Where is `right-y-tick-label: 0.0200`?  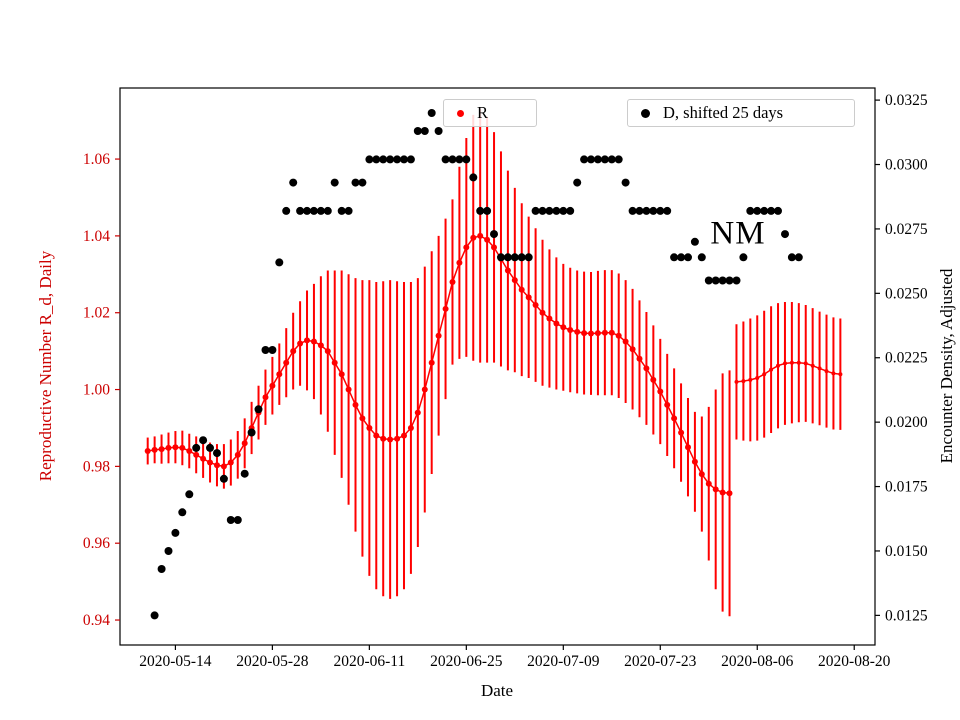 right-y-tick-label: 0.0200 is located at coordinates (906, 422).